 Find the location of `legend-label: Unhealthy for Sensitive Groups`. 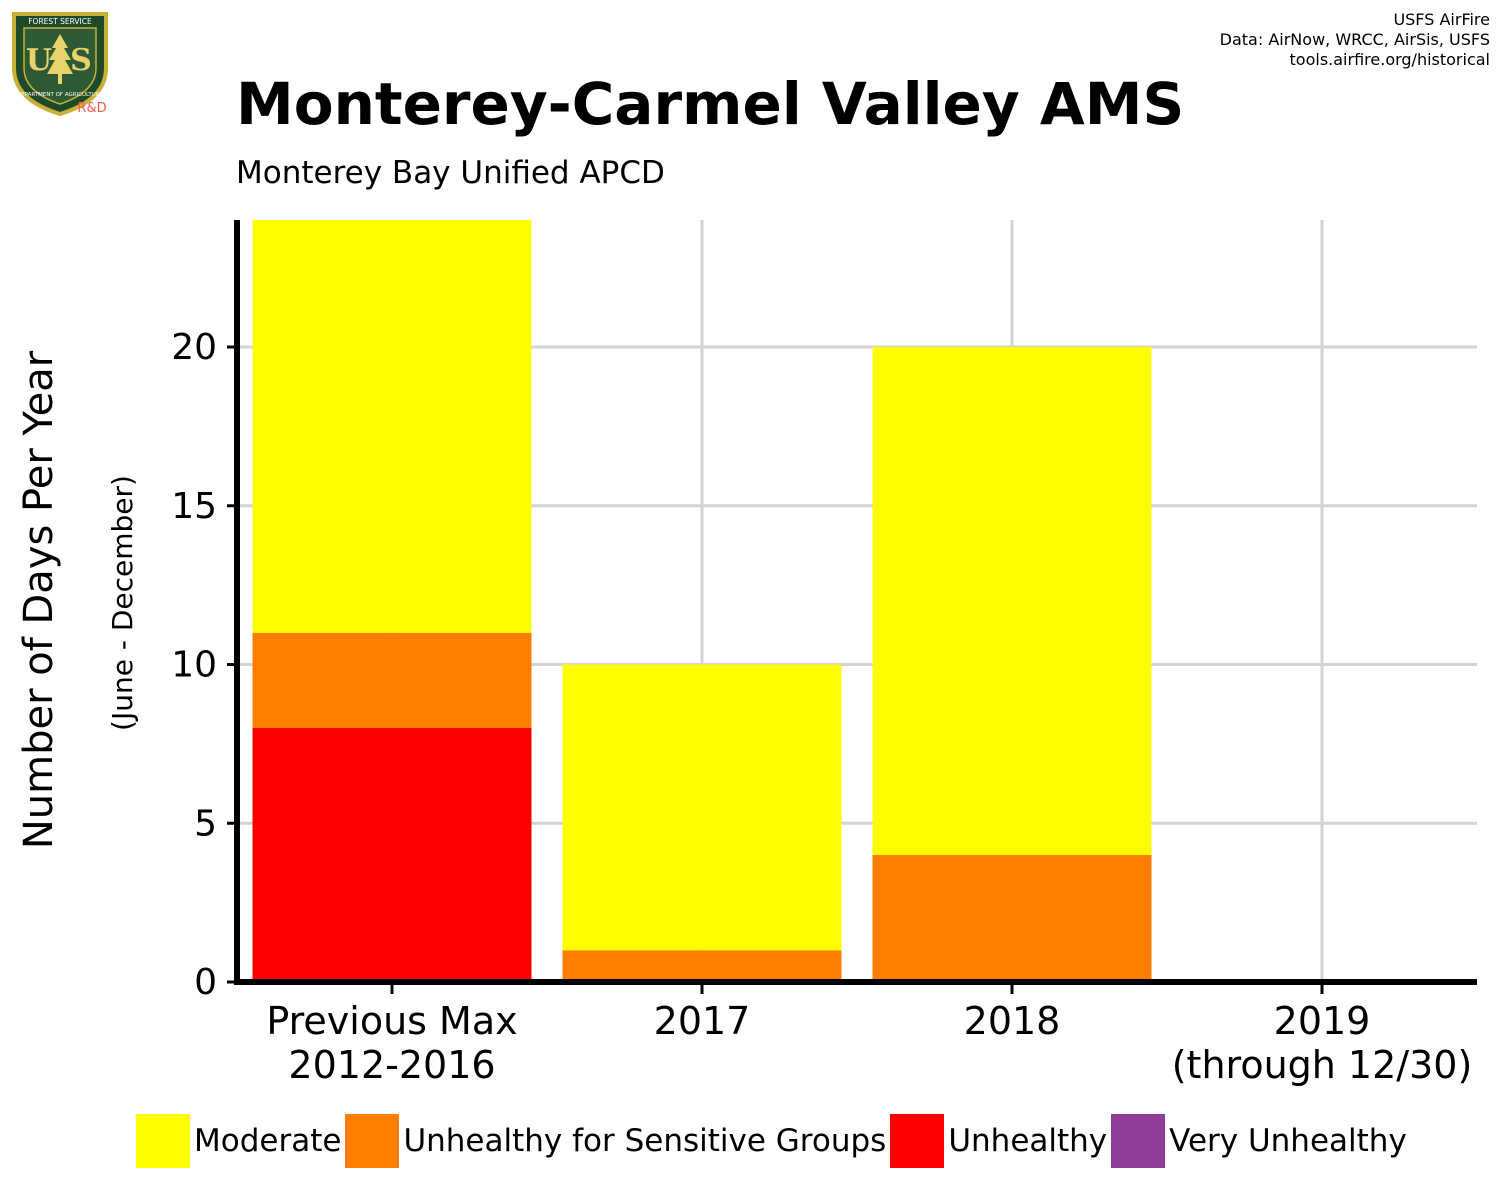

legend-label: Unhealthy for Sensitive Groups is located at coordinates (645, 1141).